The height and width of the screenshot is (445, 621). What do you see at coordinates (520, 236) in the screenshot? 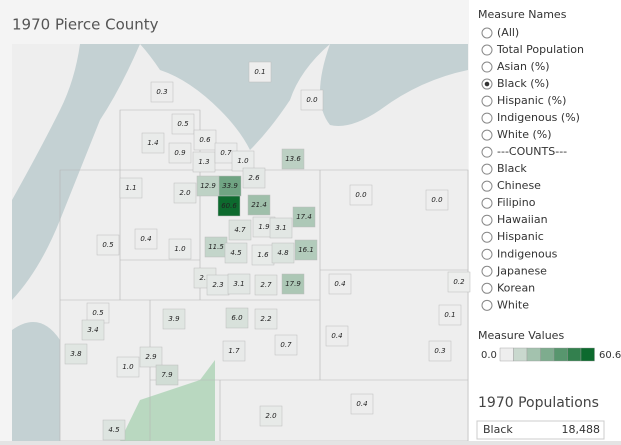
I see `filter-option: Hispanic` at bounding box center [520, 236].